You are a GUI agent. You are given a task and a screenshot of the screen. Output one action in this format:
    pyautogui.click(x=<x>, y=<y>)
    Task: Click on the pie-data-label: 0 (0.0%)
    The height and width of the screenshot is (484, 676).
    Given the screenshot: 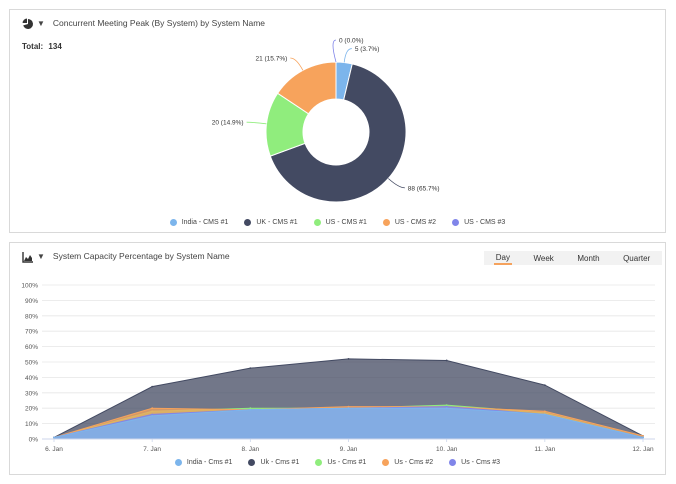 What is the action you would take?
    pyautogui.click(x=351, y=41)
    